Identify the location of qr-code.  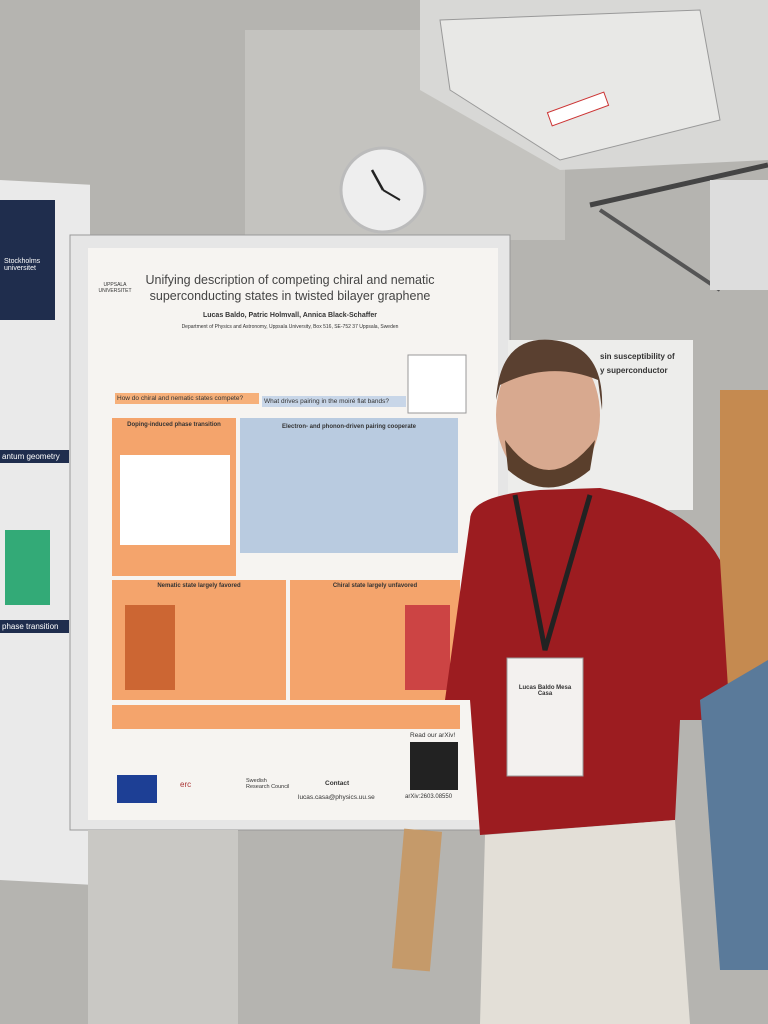
(434, 766).